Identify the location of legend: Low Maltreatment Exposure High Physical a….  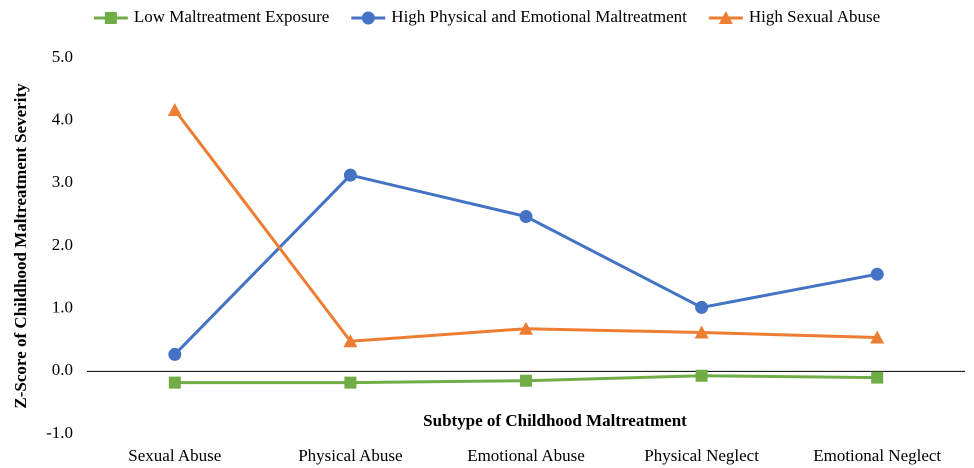
(486, 16).